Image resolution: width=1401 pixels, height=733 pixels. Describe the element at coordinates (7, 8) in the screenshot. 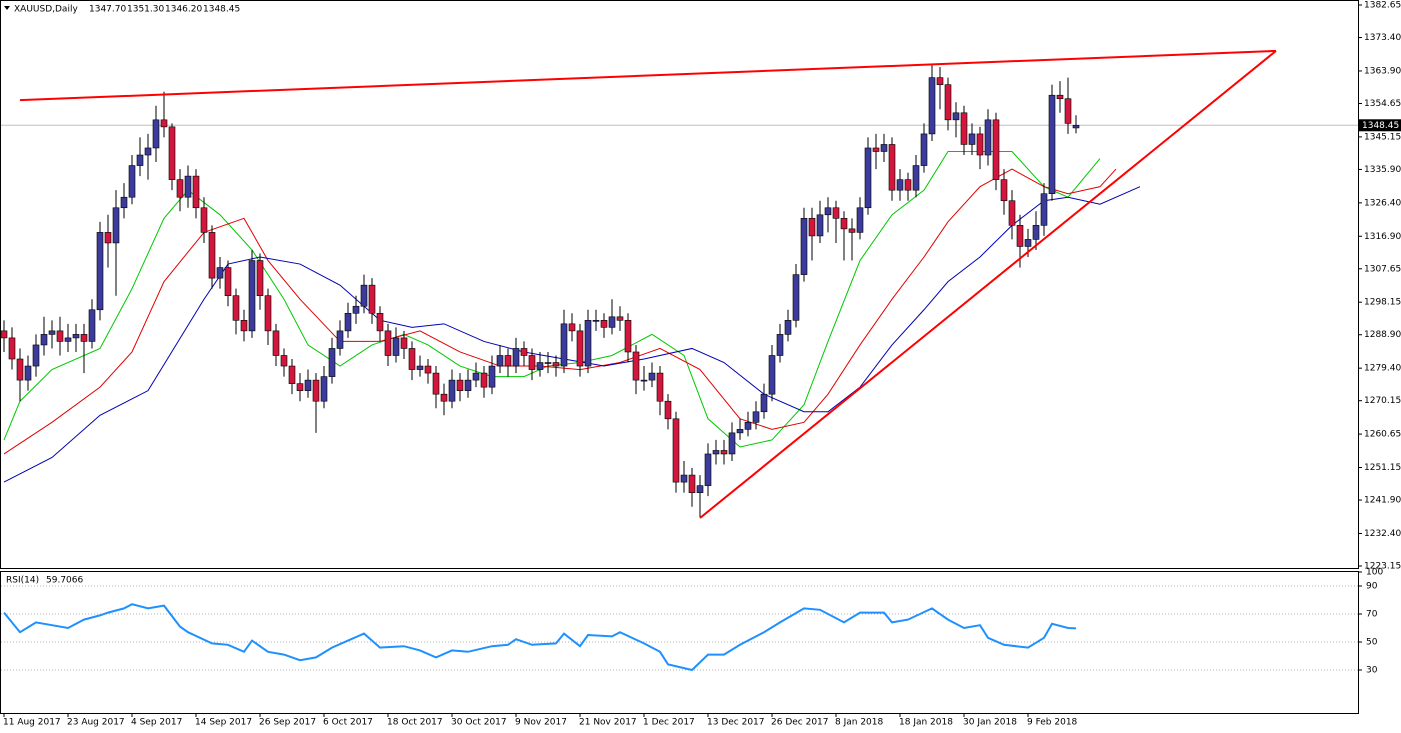

I see `collapse-icon` at that location.